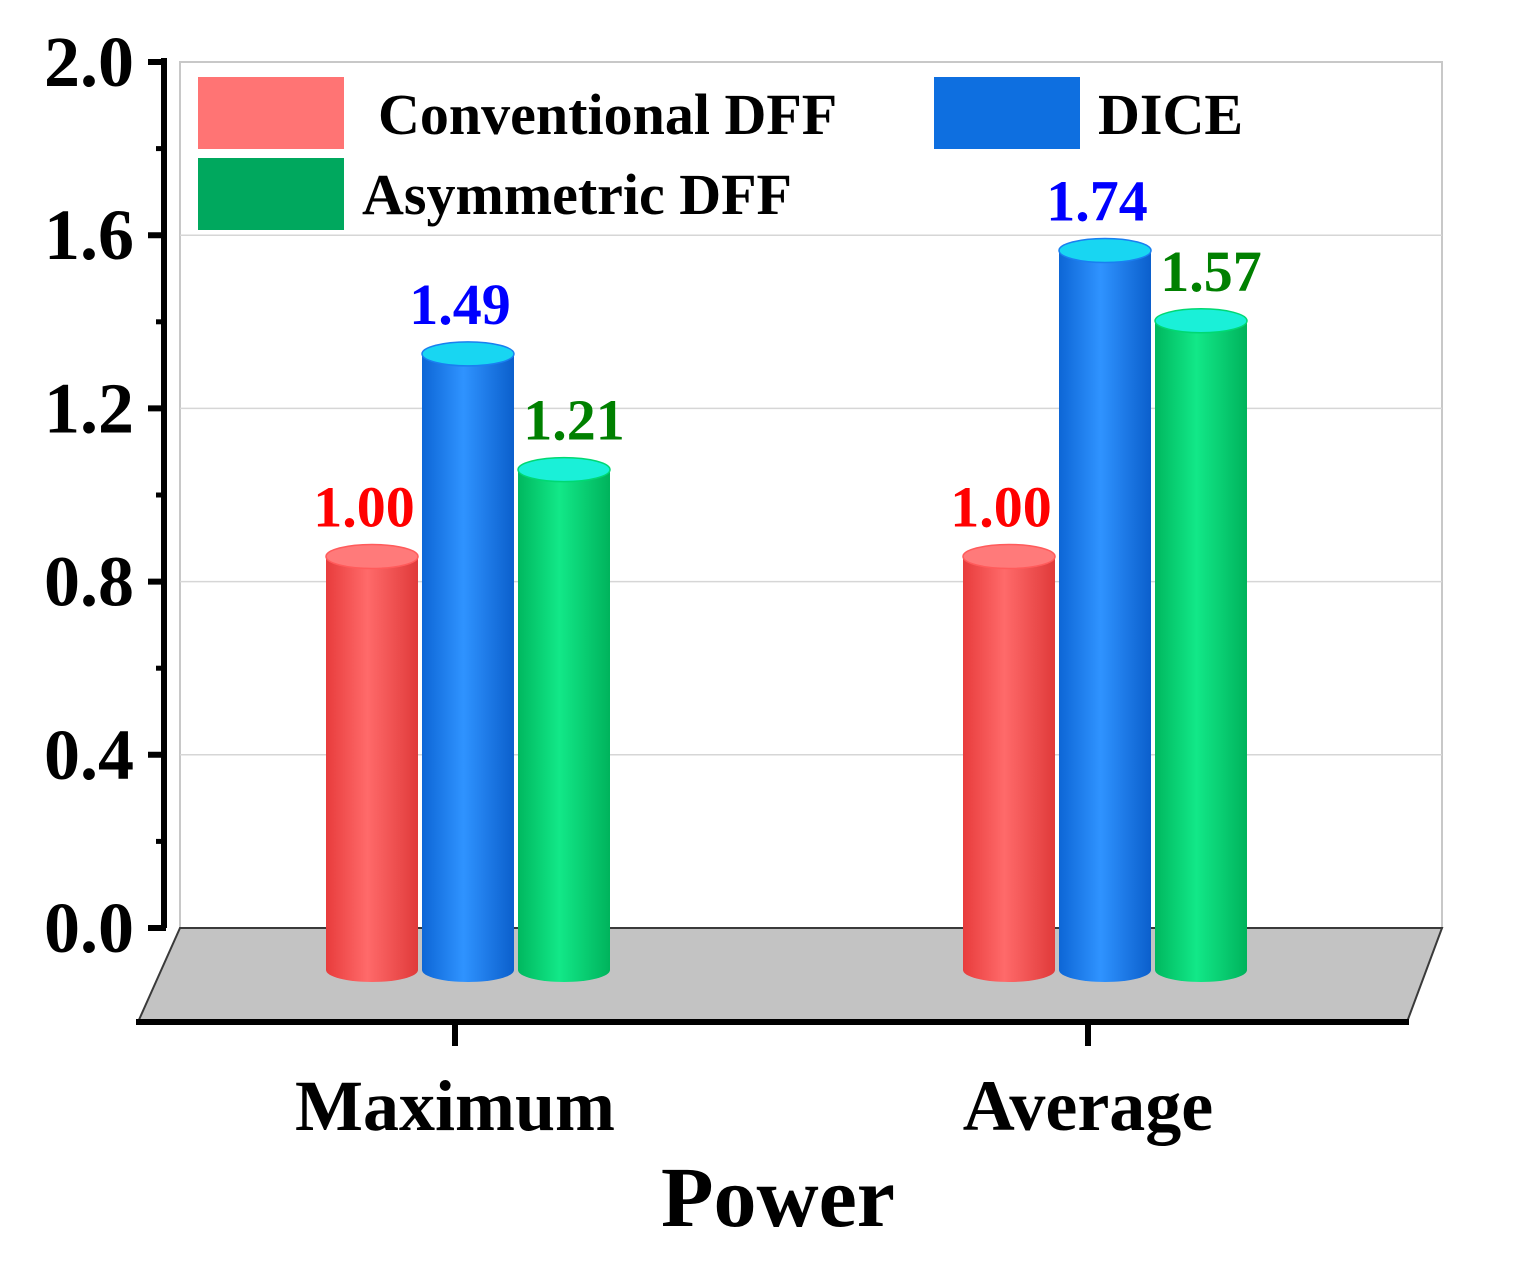  I want to click on legend-swatch-dice, so click(1007, 113).